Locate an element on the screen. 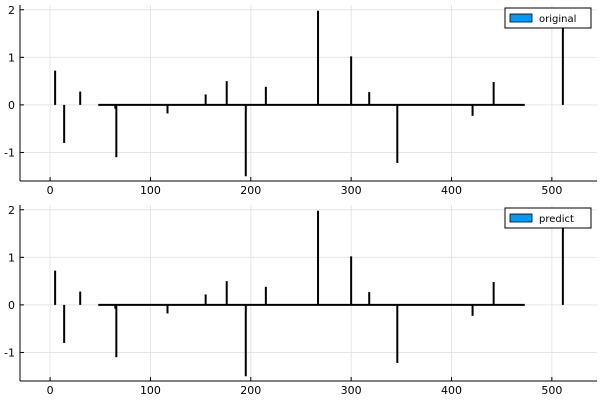 The height and width of the screenshot is (400, 600). legend: original is located at coordinates (548, 18).